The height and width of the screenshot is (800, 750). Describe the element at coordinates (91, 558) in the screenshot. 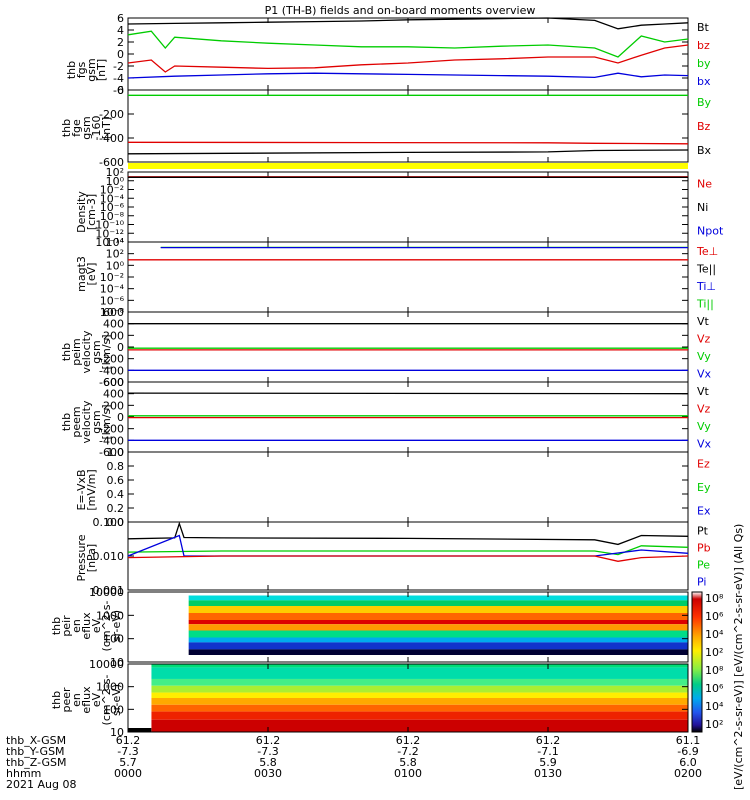

I see `y-axis-label-line: [nPa]` at that location.